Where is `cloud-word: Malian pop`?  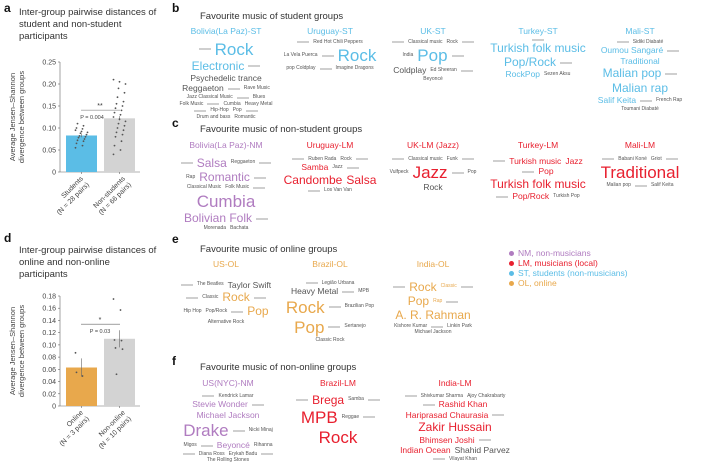 cloud-word: Malian pop is located at coordinates (632, 73).